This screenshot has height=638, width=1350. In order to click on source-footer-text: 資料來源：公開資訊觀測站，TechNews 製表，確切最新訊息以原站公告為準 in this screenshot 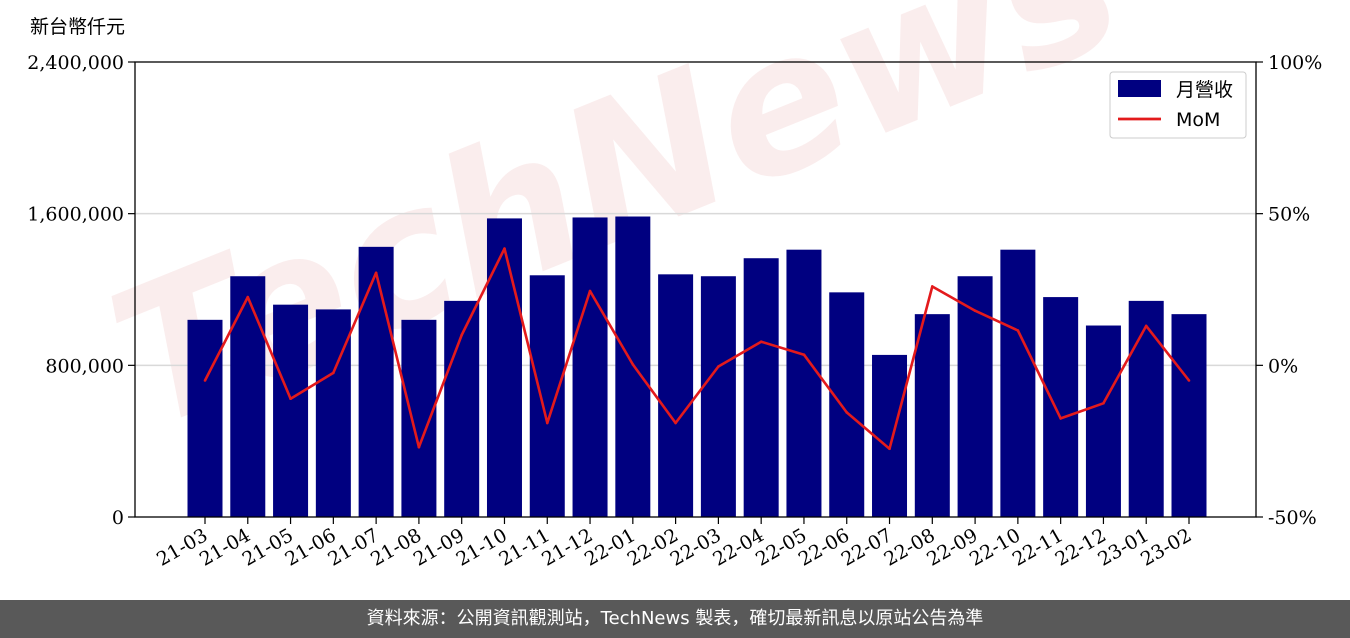, I will do `click(675, 618)`.